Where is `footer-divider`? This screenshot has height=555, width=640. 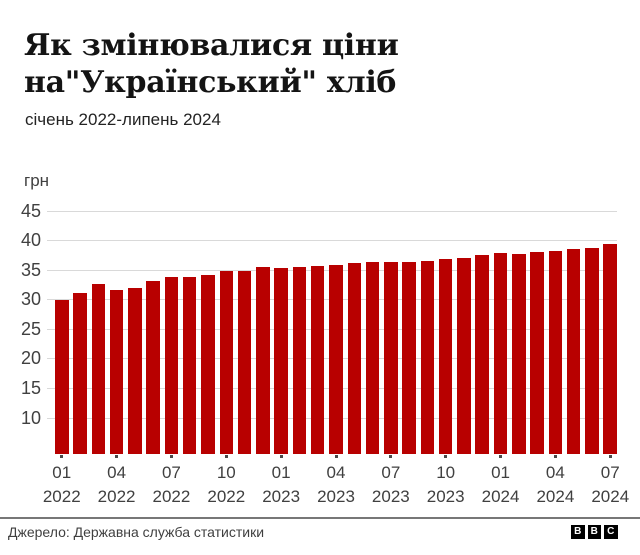
footer-divider is located at coordinates (320, 518).